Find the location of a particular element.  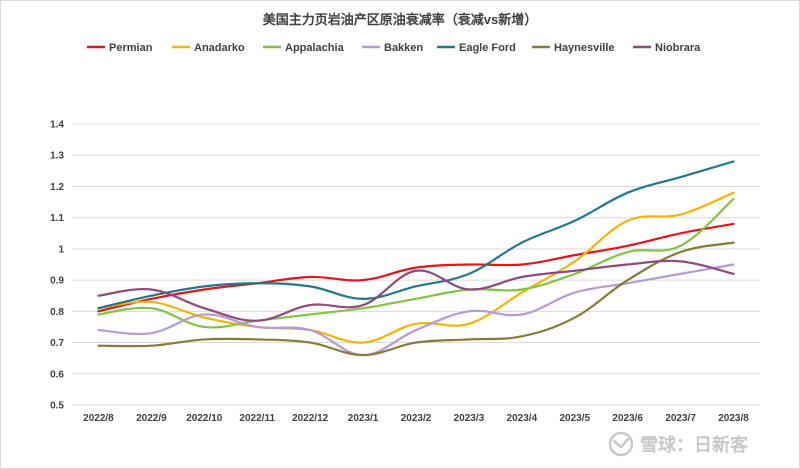

x-tick-label: 2022/8 is located at coordinates (98, 418).